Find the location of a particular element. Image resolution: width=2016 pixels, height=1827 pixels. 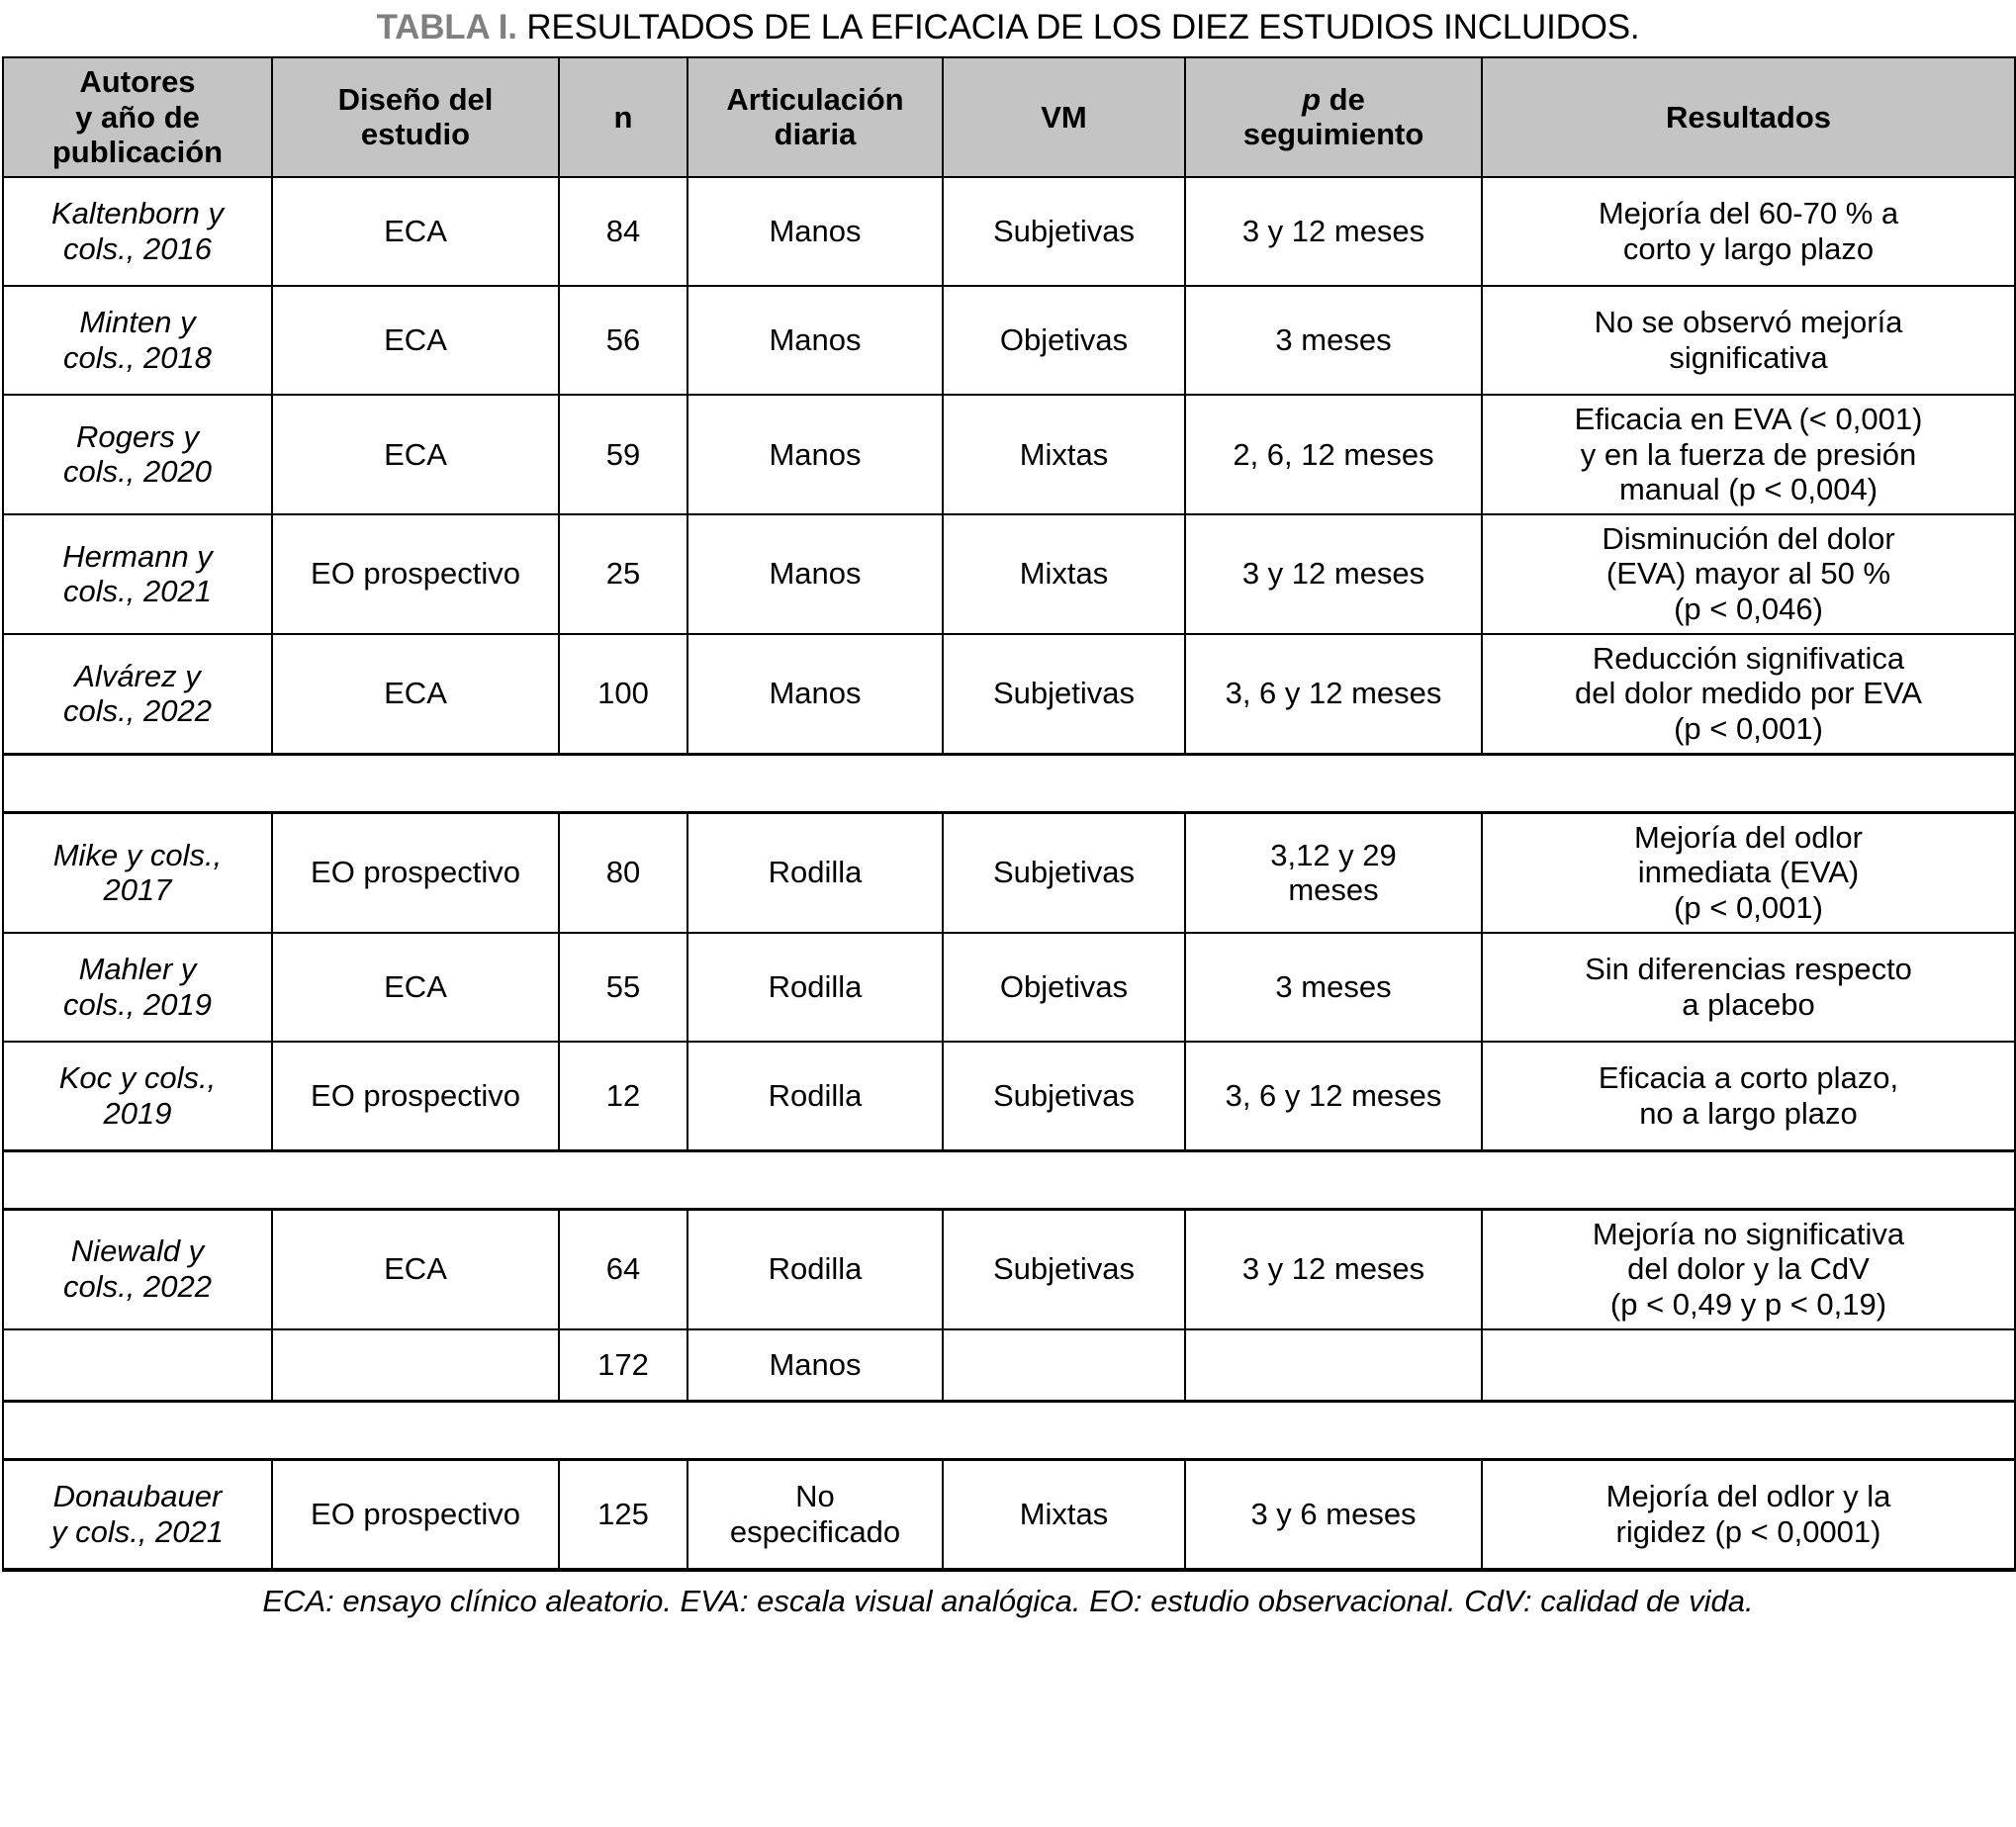

cell-n: 55 is located at coordinates (623, 987).